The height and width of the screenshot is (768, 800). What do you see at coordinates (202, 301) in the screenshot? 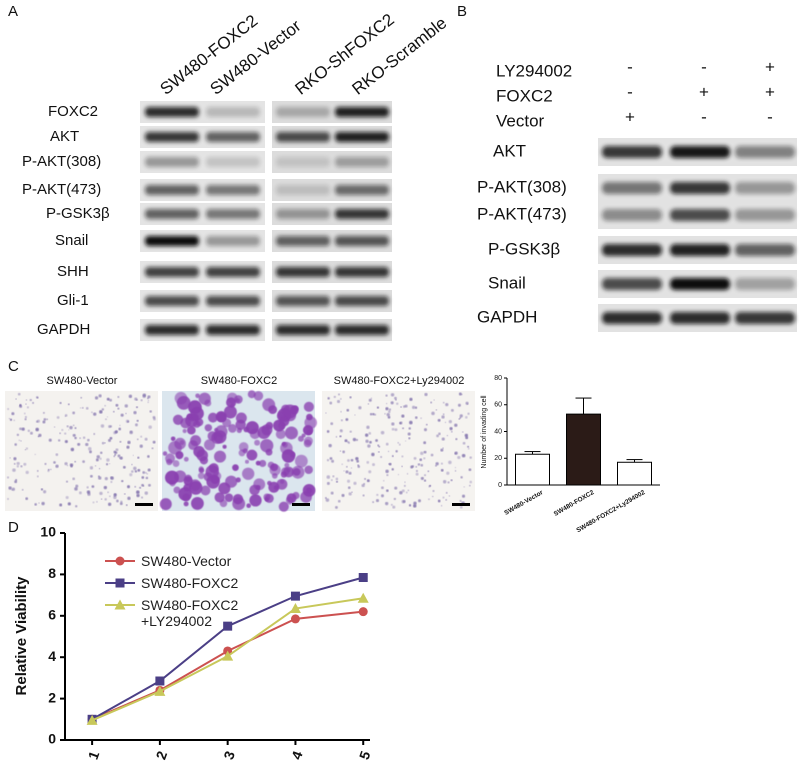
I see `blot-strip` at bounding box center [202, 301].